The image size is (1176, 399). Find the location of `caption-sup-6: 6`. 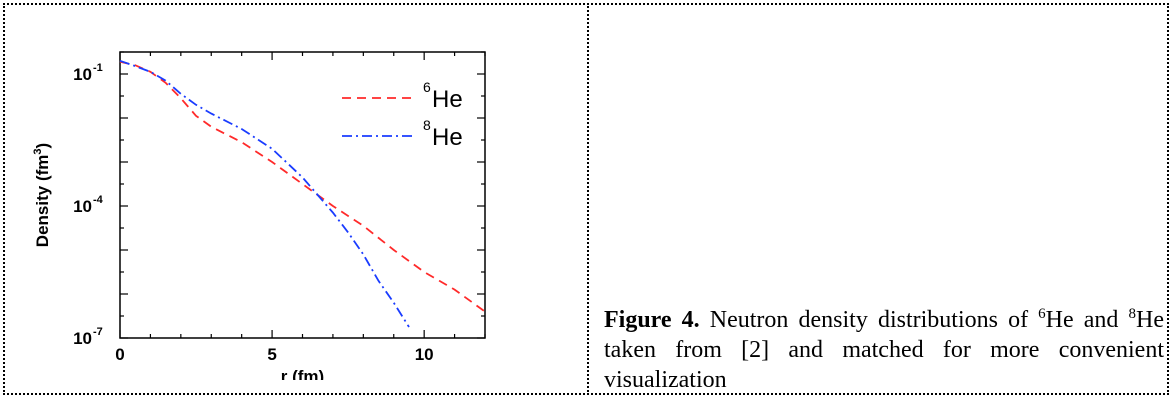

caption-sup-6: 6 is located at coordinates (1042, 314).